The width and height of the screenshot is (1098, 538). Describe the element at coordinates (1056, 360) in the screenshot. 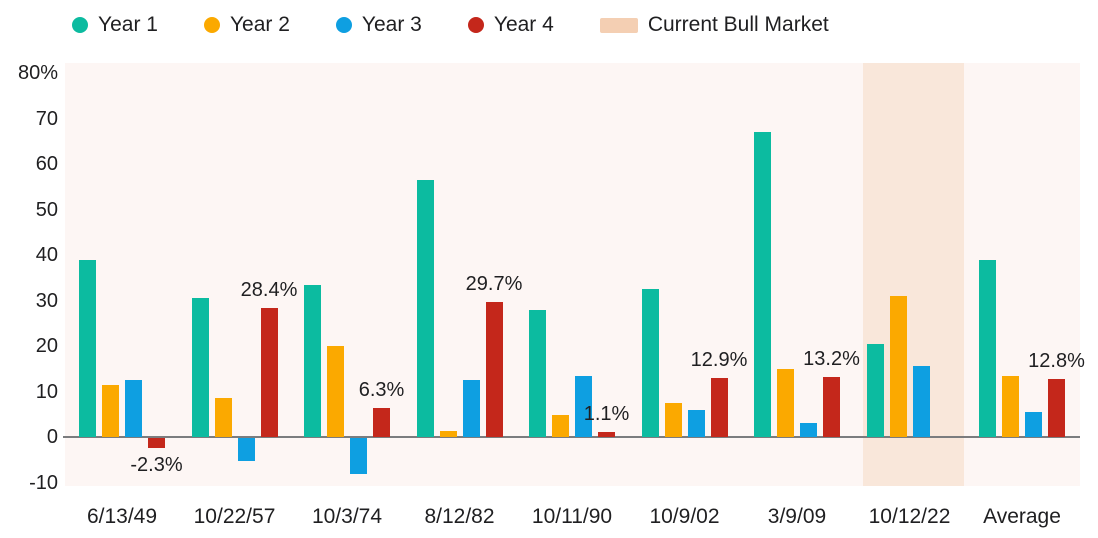

I see `year-4-value-annotation: 12.8%` at that location.